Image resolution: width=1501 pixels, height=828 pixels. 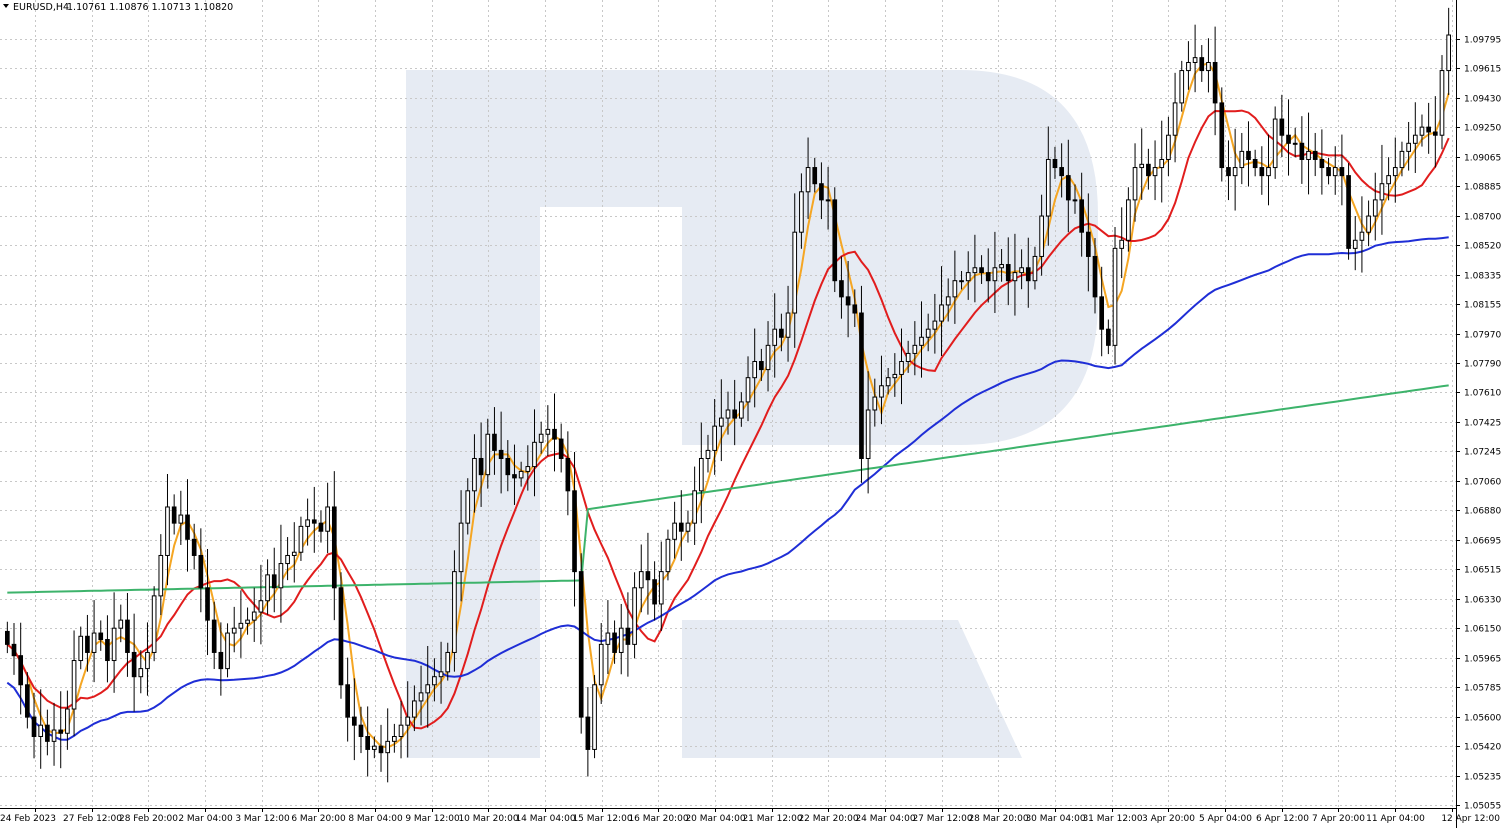 What do you see at coordinates (1168, 819) in the screenshot?
I see `time-tick-label: 3 Apr 20:00` at bounding box center [1168, 819].